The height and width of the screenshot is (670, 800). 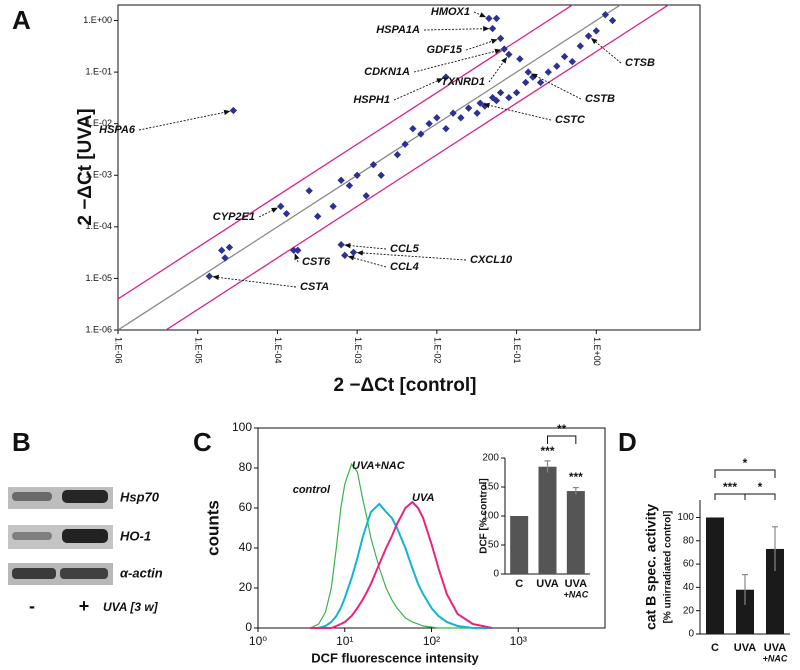 I want to click on significance-label: *, so click(x=745, y=463).